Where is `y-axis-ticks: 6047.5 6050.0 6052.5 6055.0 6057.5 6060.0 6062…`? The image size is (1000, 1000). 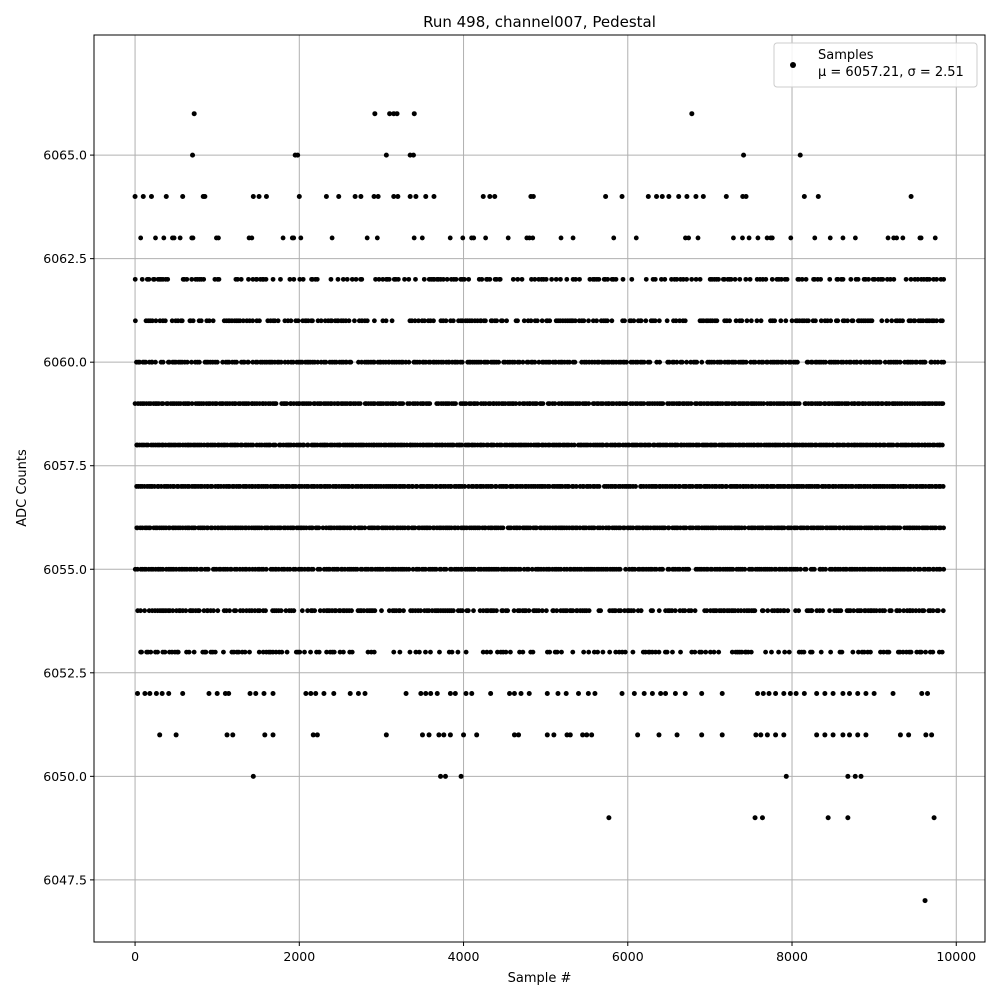 y-axis-ticks: 6047.5 6050.0 6052.5 6055.0 6057.5 6060.0 6062… is located at coordinates (68, 517).